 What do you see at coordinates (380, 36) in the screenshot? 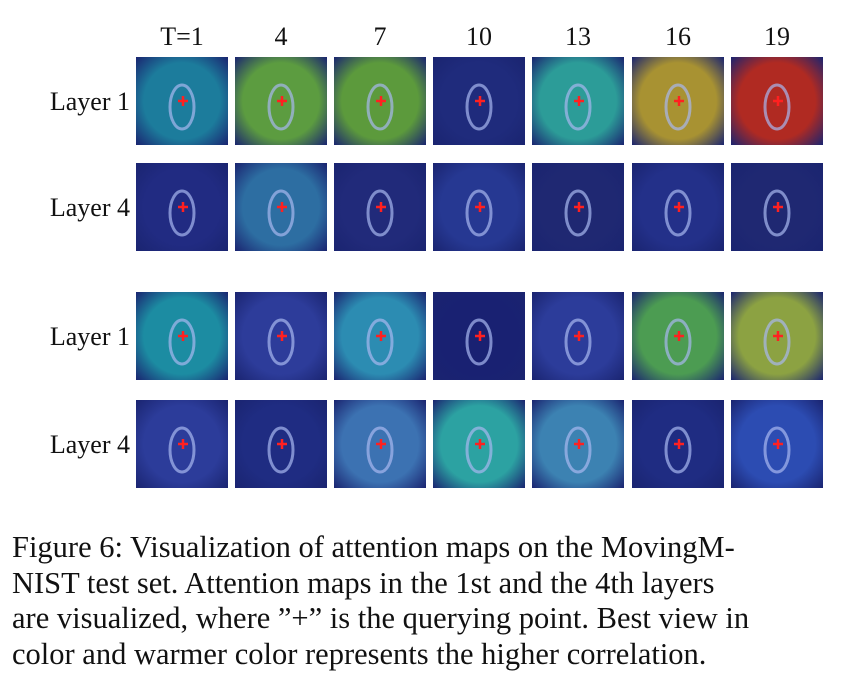
I see `column-header: 7` at bounding box center [380, 36].